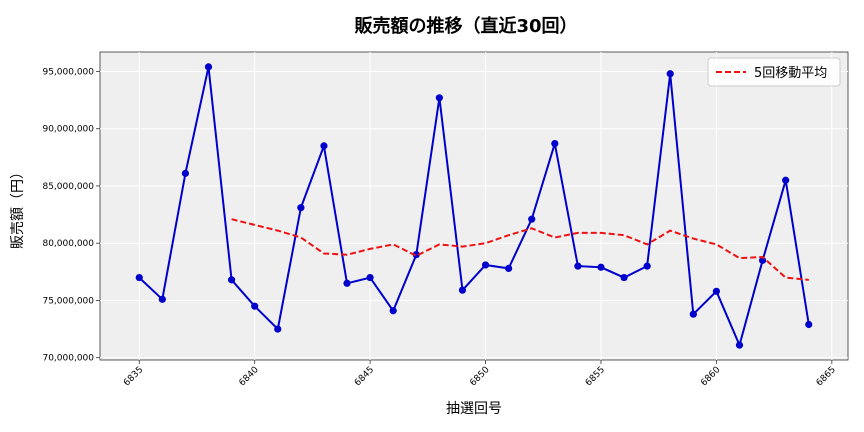  I want to click on x-axis-label: 抽選回号, so click(474, 409).